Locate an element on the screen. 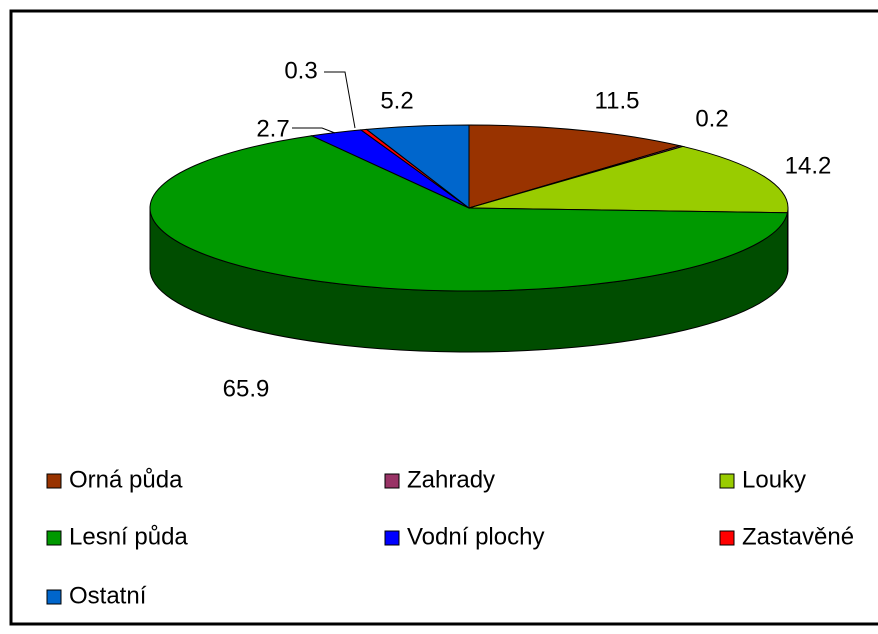 The height and width of the screenshot is (634, 878). data-label: 65.9 is located at coordinates (246, 388).